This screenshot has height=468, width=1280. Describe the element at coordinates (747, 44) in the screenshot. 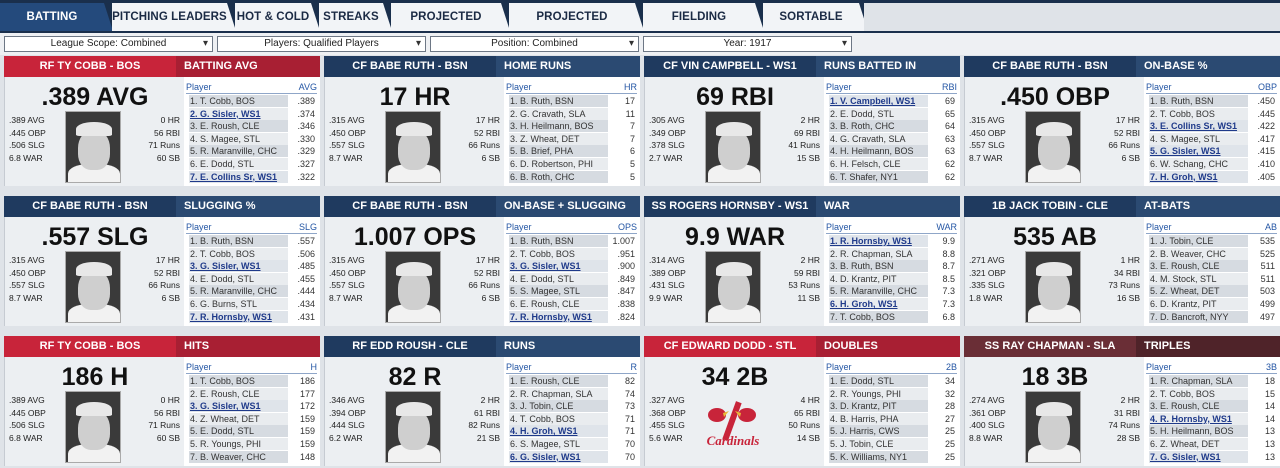

I see `year-select: Year: 1917 ▾` at that location.